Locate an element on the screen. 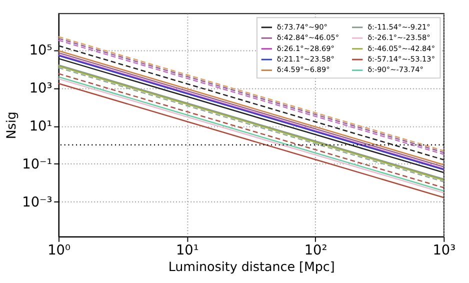  y-tick-label: 10³ is located at coordinates (40, 88).